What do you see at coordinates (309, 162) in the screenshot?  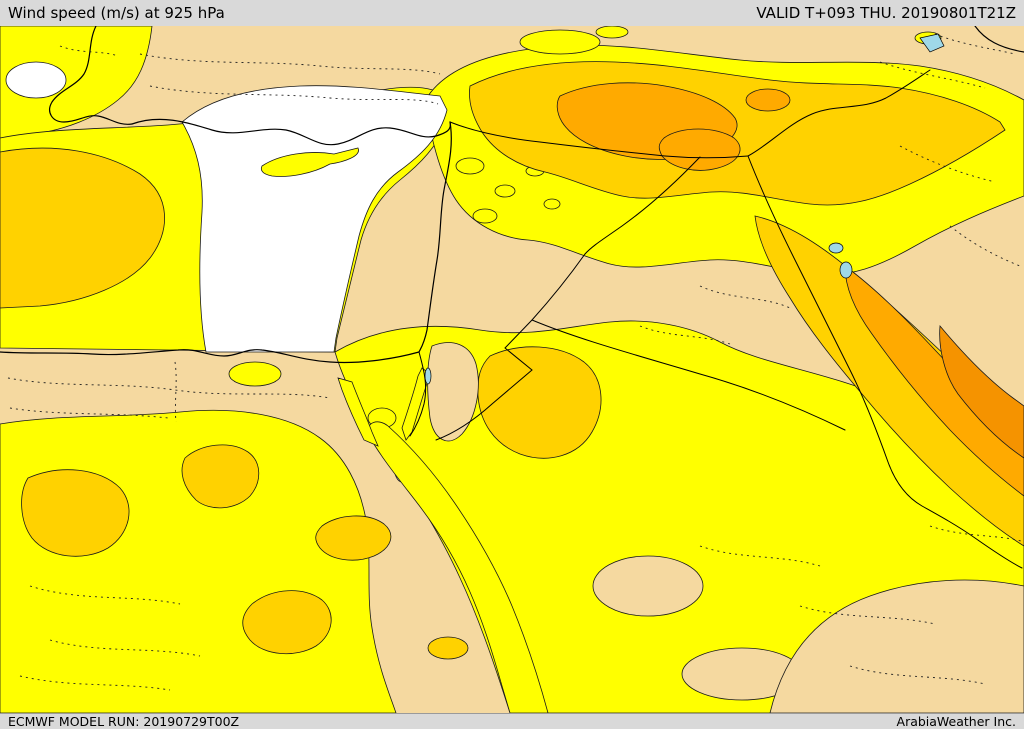 I see `cyprus-island` at bounding box center [309, 162].